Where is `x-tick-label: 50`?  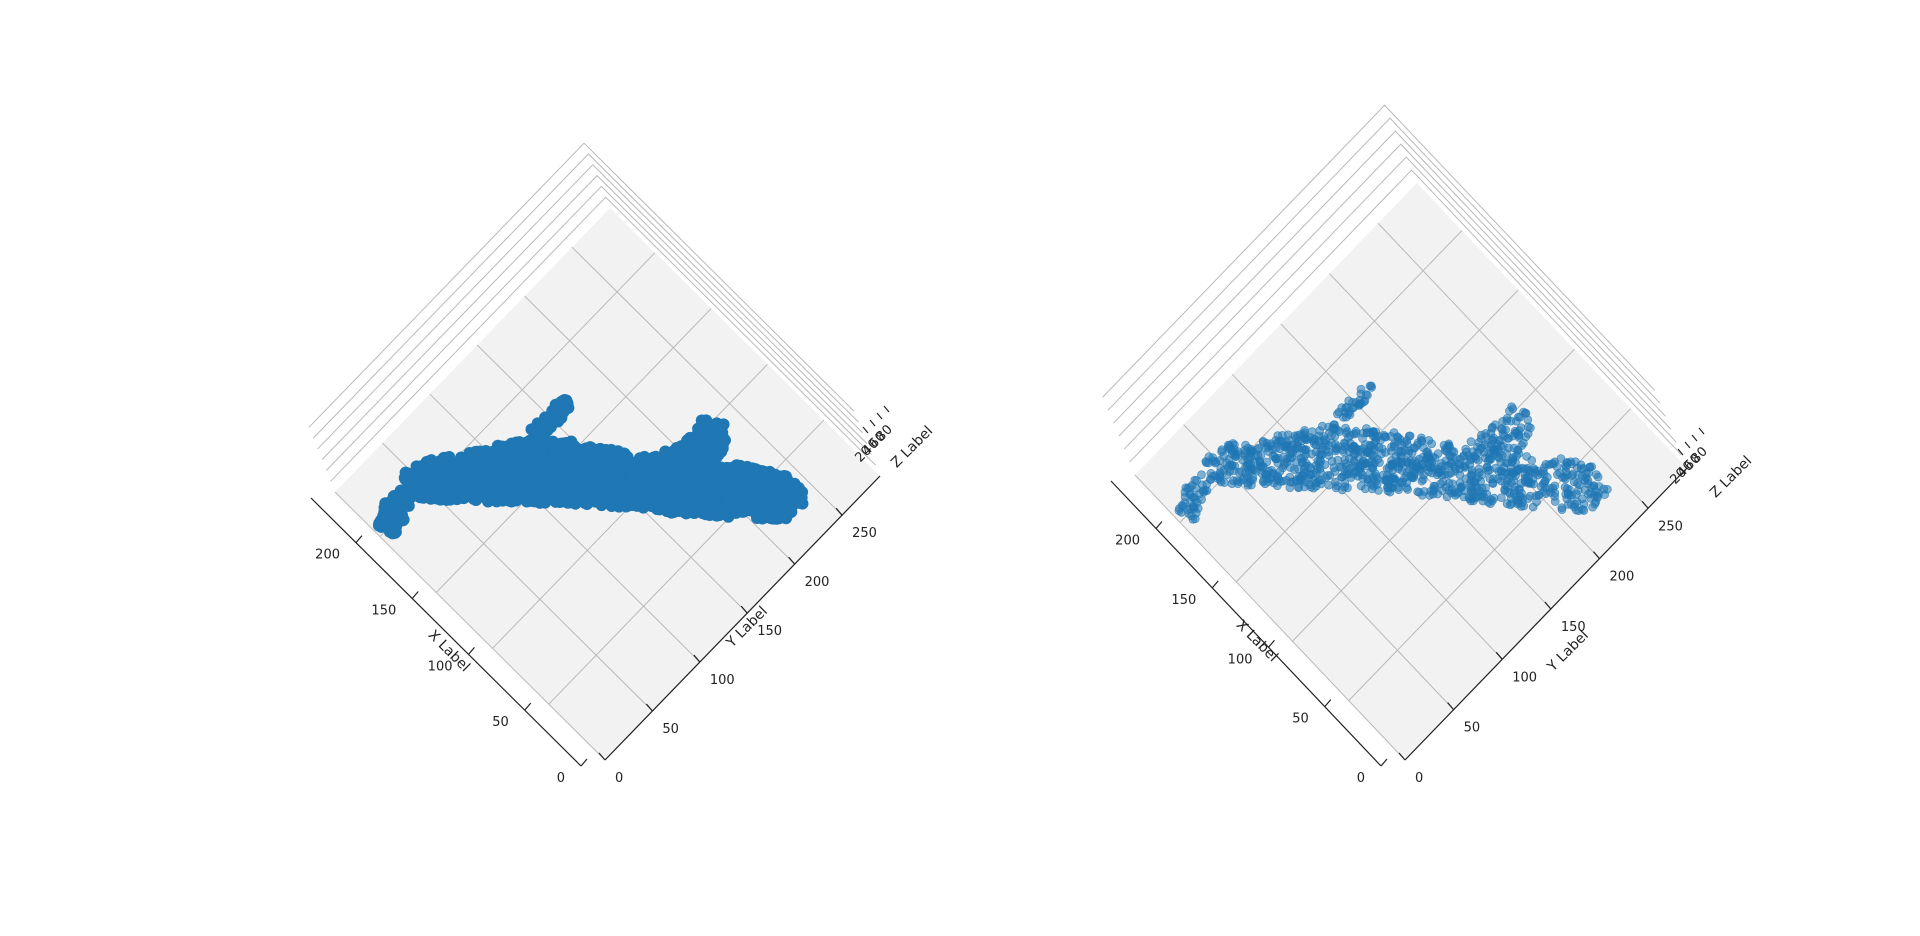
x-tick-label: 50 is located at coordinates (1300, 719).